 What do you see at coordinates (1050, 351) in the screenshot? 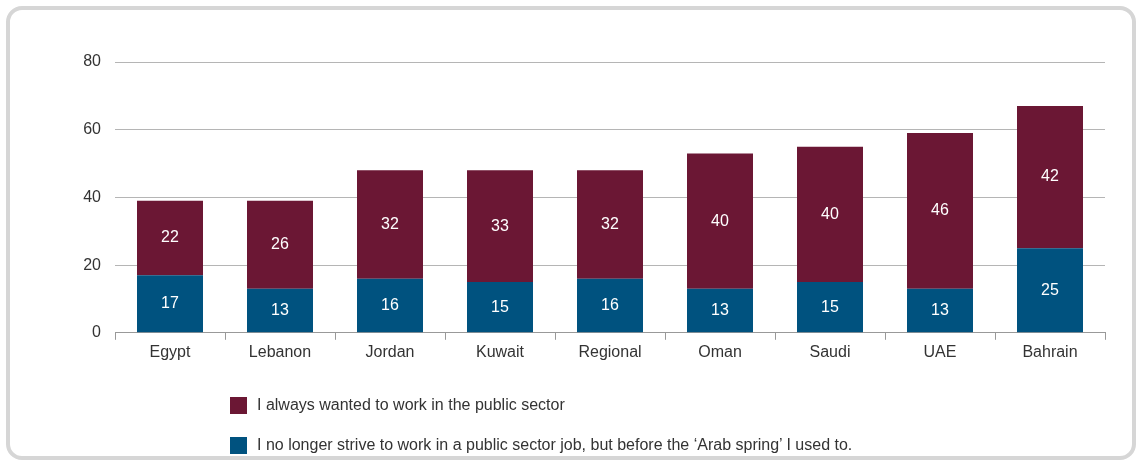
I see `x-tick-label: Bahrain` at bounding box center [1050, 351].